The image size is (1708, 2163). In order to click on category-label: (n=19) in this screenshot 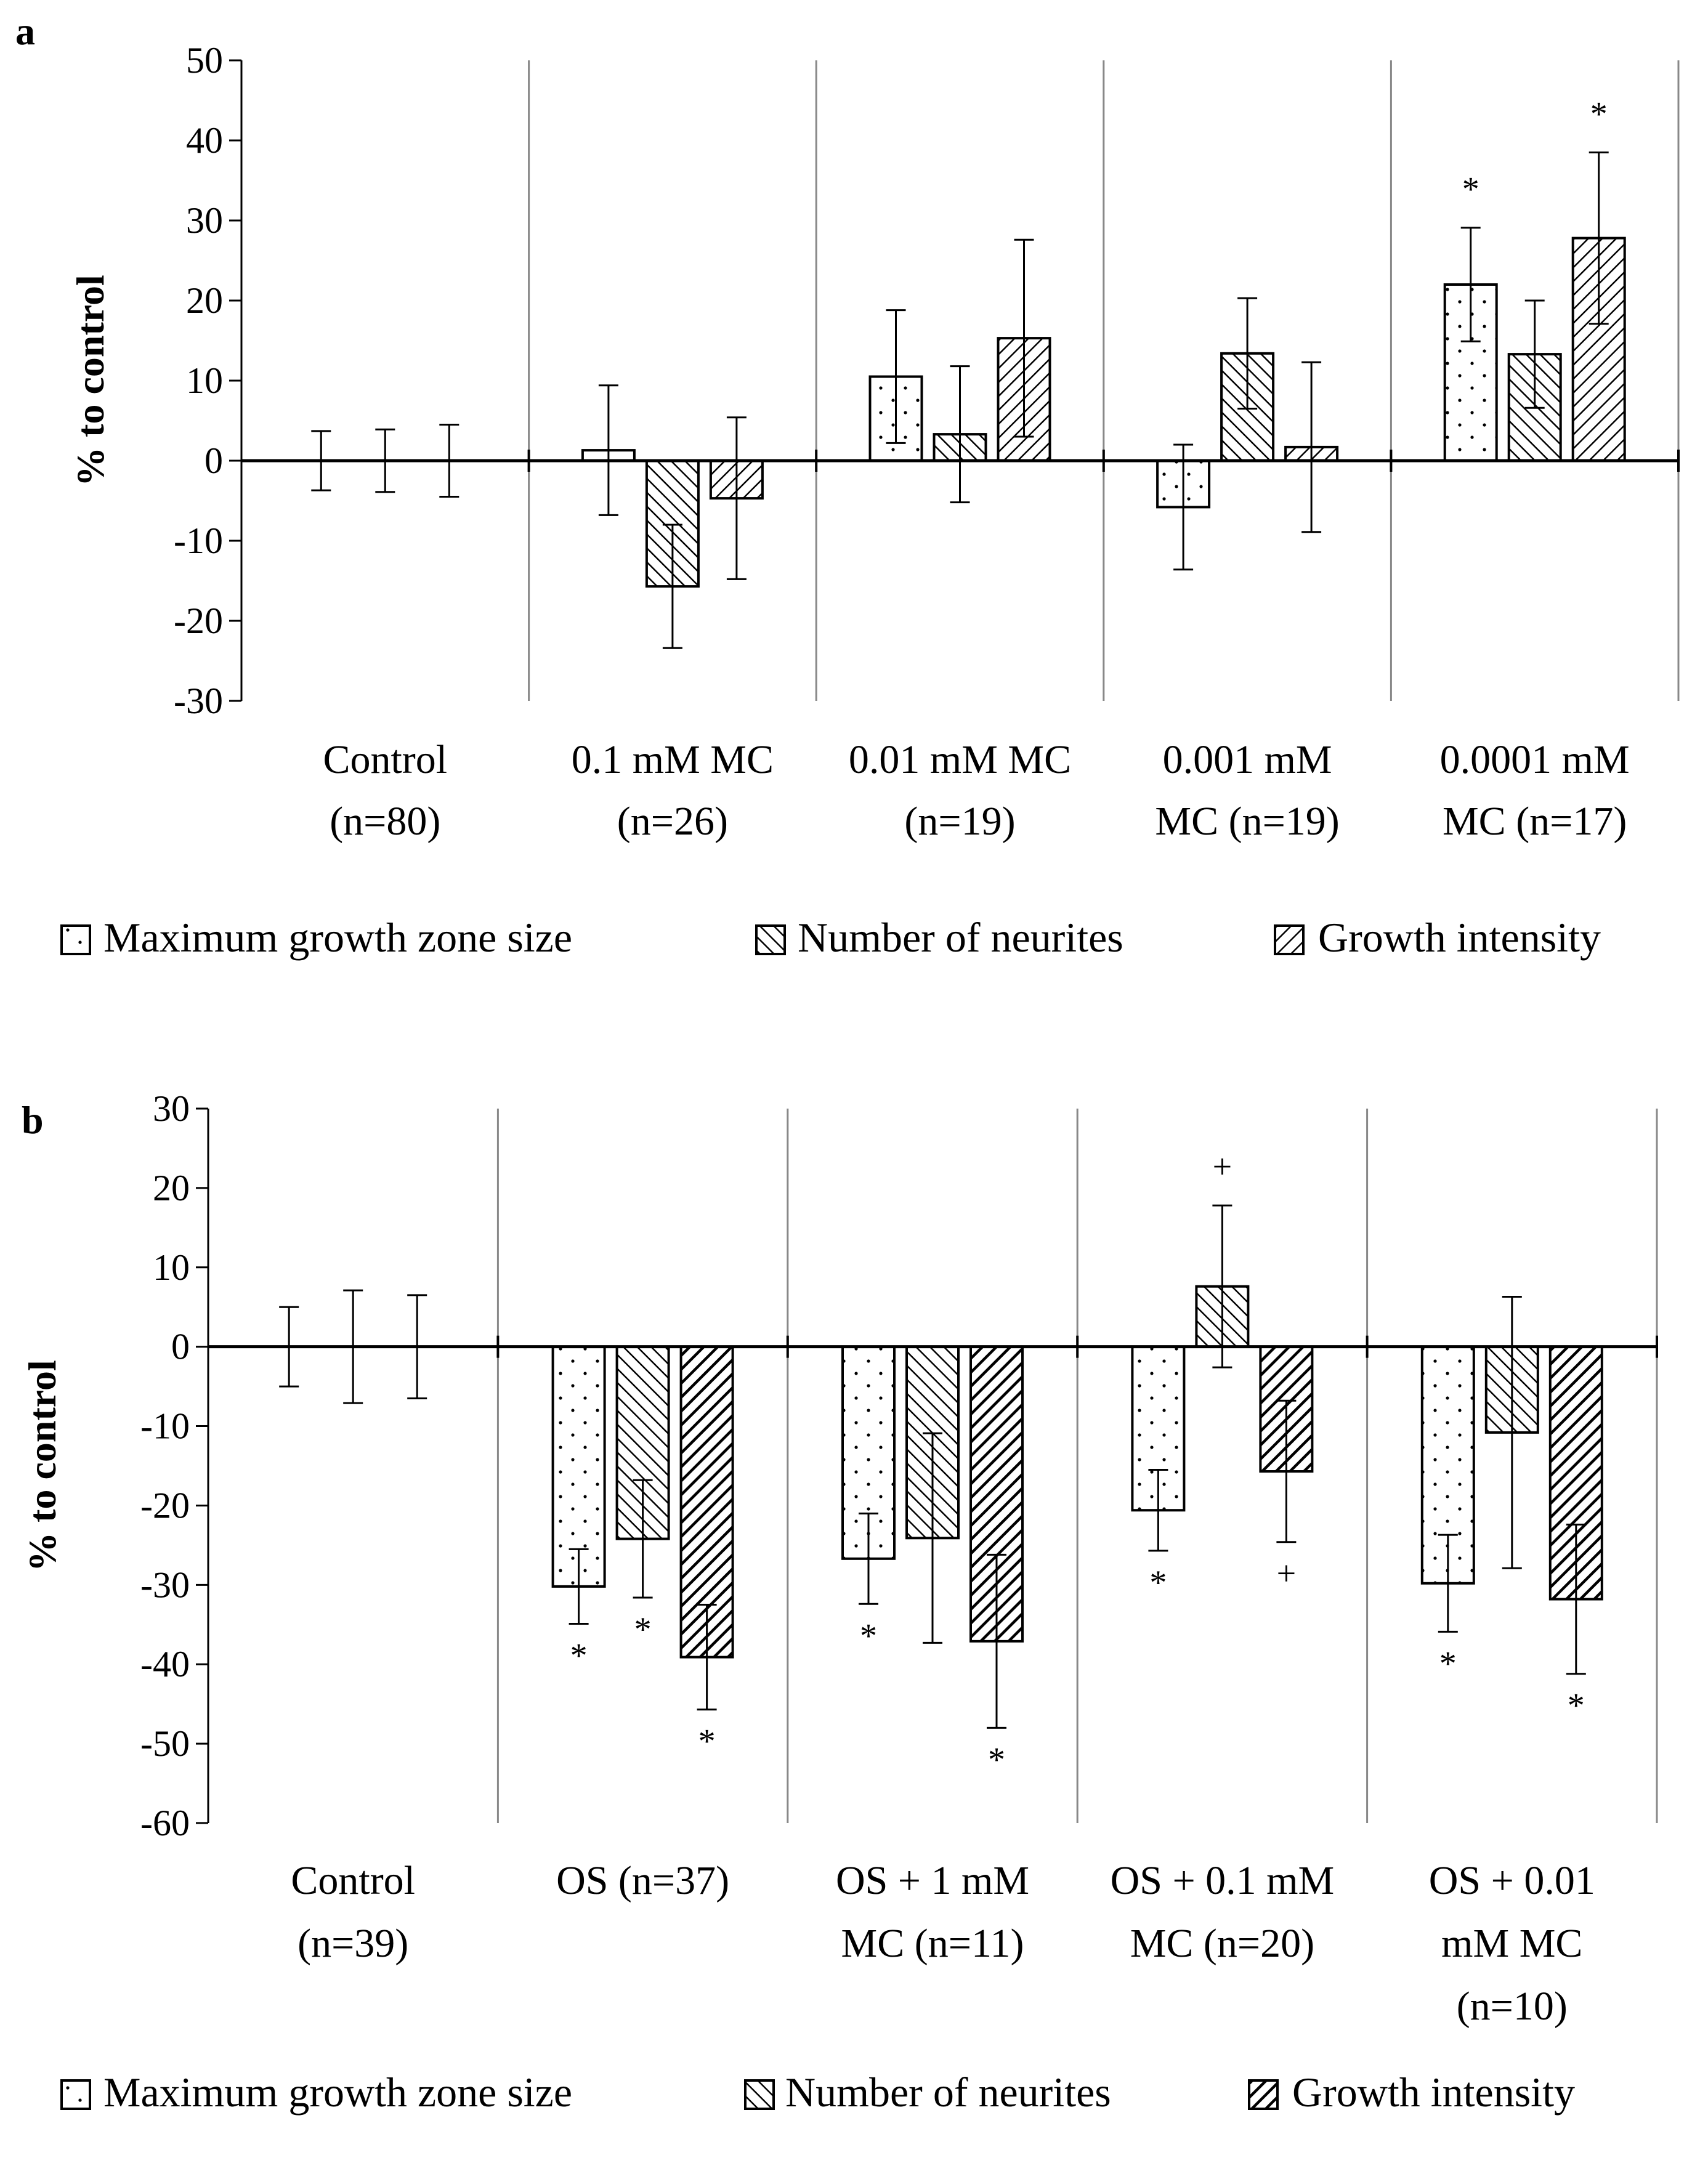, I will do `click(959, 822)`.